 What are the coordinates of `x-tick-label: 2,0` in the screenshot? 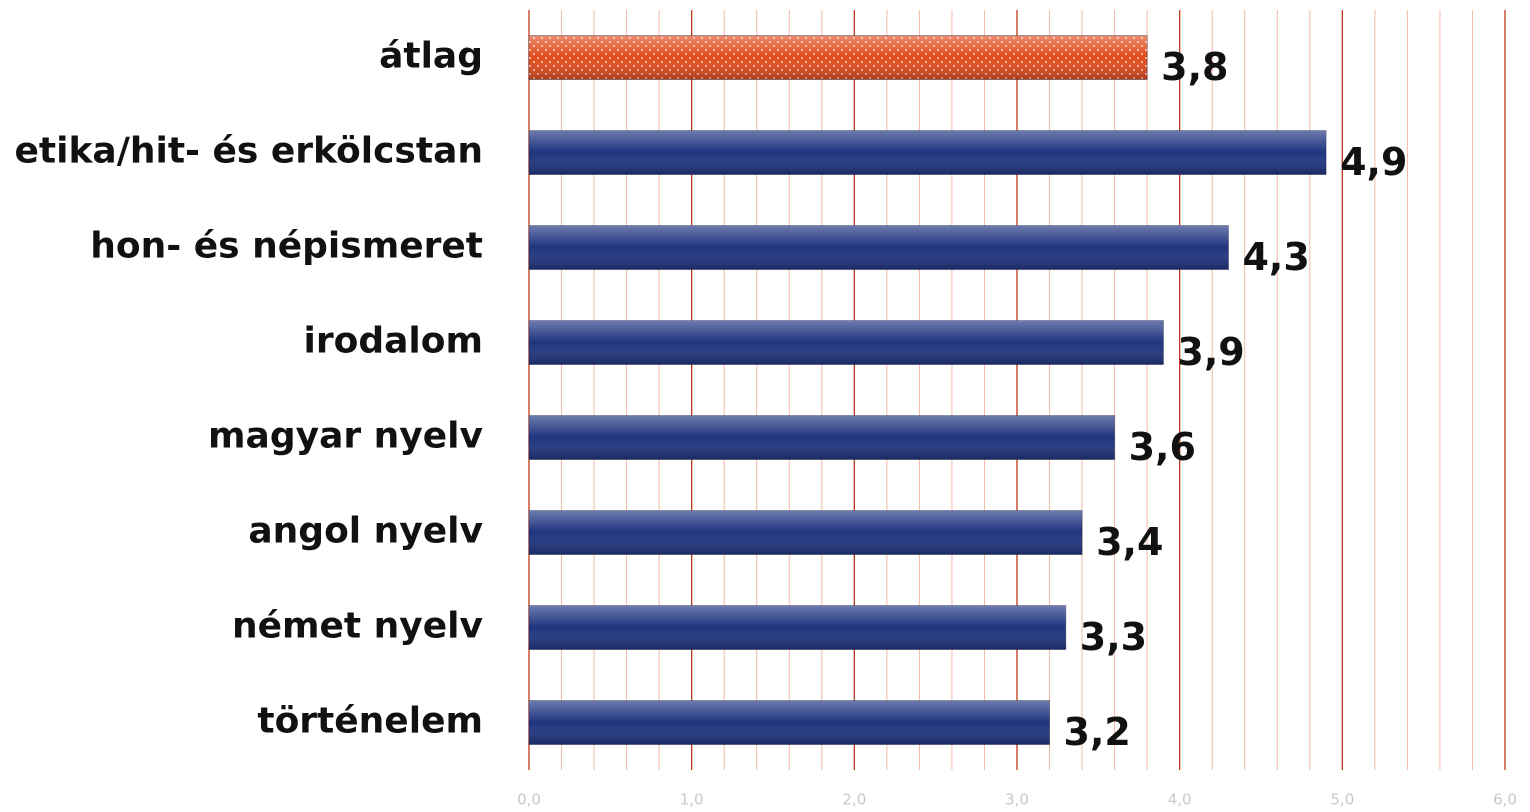 It's located at (854, 800).